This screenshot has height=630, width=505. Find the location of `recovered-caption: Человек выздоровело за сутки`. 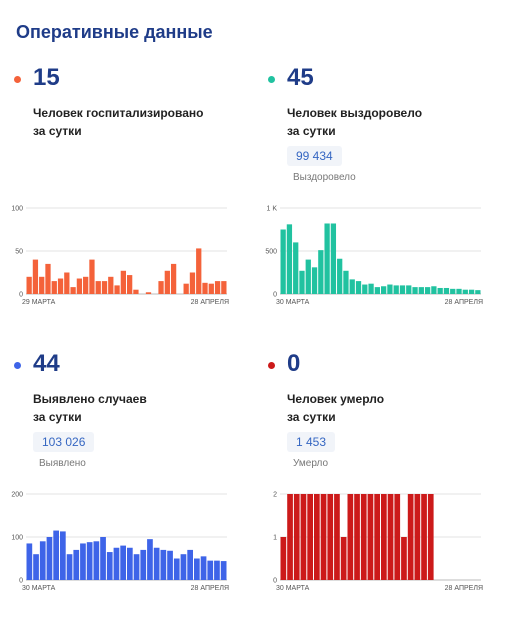

recovered-caption: Человек выздоровело за сутки is located at coordinates (355, 122).